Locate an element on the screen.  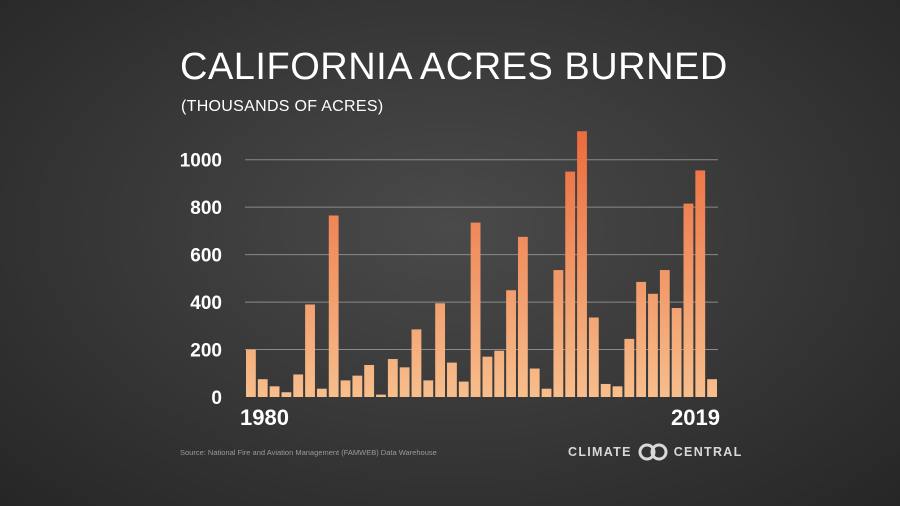
chart-title: CALIFORNIA ACRES BURNED is located at coordinates (454, 67).